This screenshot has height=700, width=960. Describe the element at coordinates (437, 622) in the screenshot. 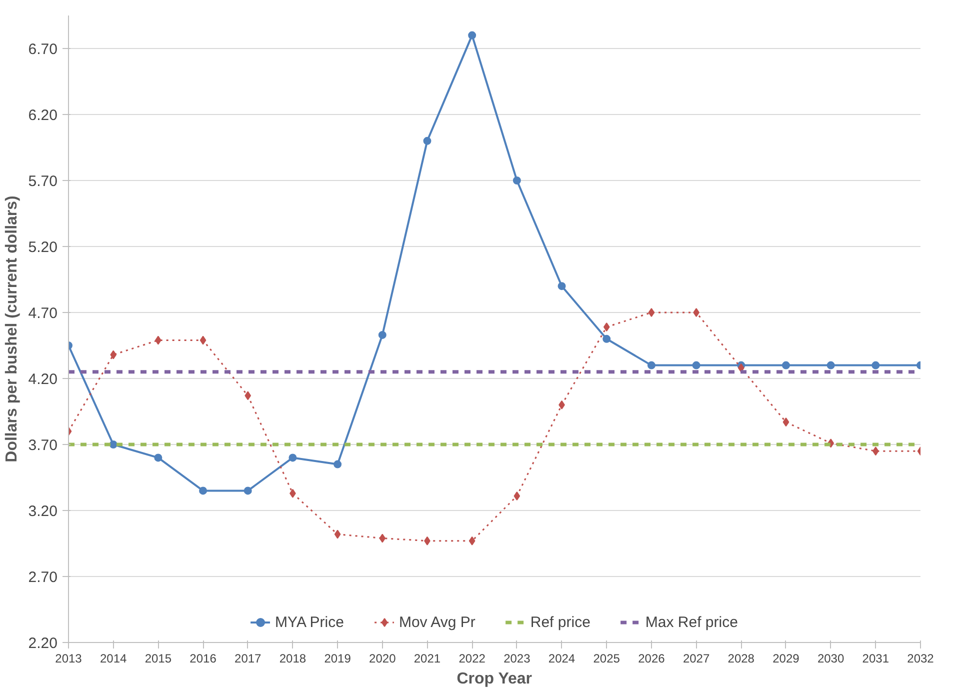

I see `legend-label: Mov Avg Pr` at that location.